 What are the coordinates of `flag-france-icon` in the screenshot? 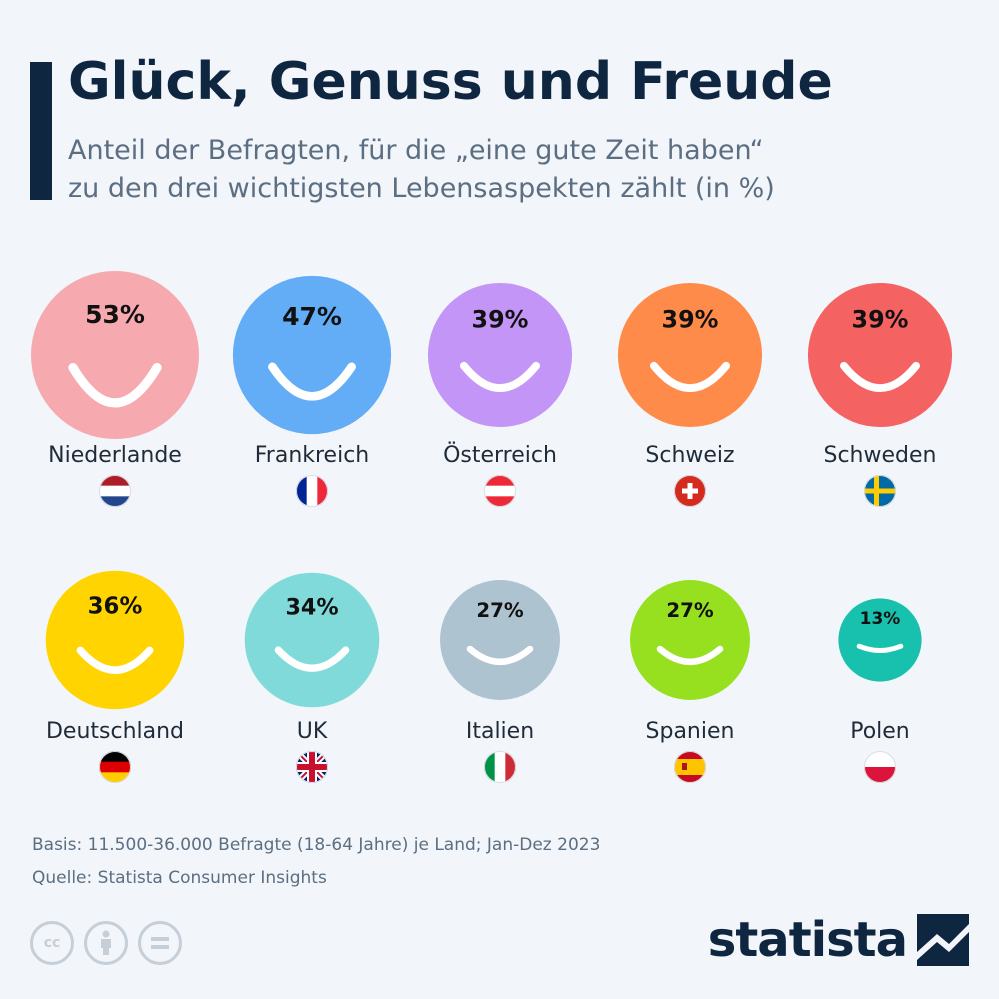 It's located at (312, 491).